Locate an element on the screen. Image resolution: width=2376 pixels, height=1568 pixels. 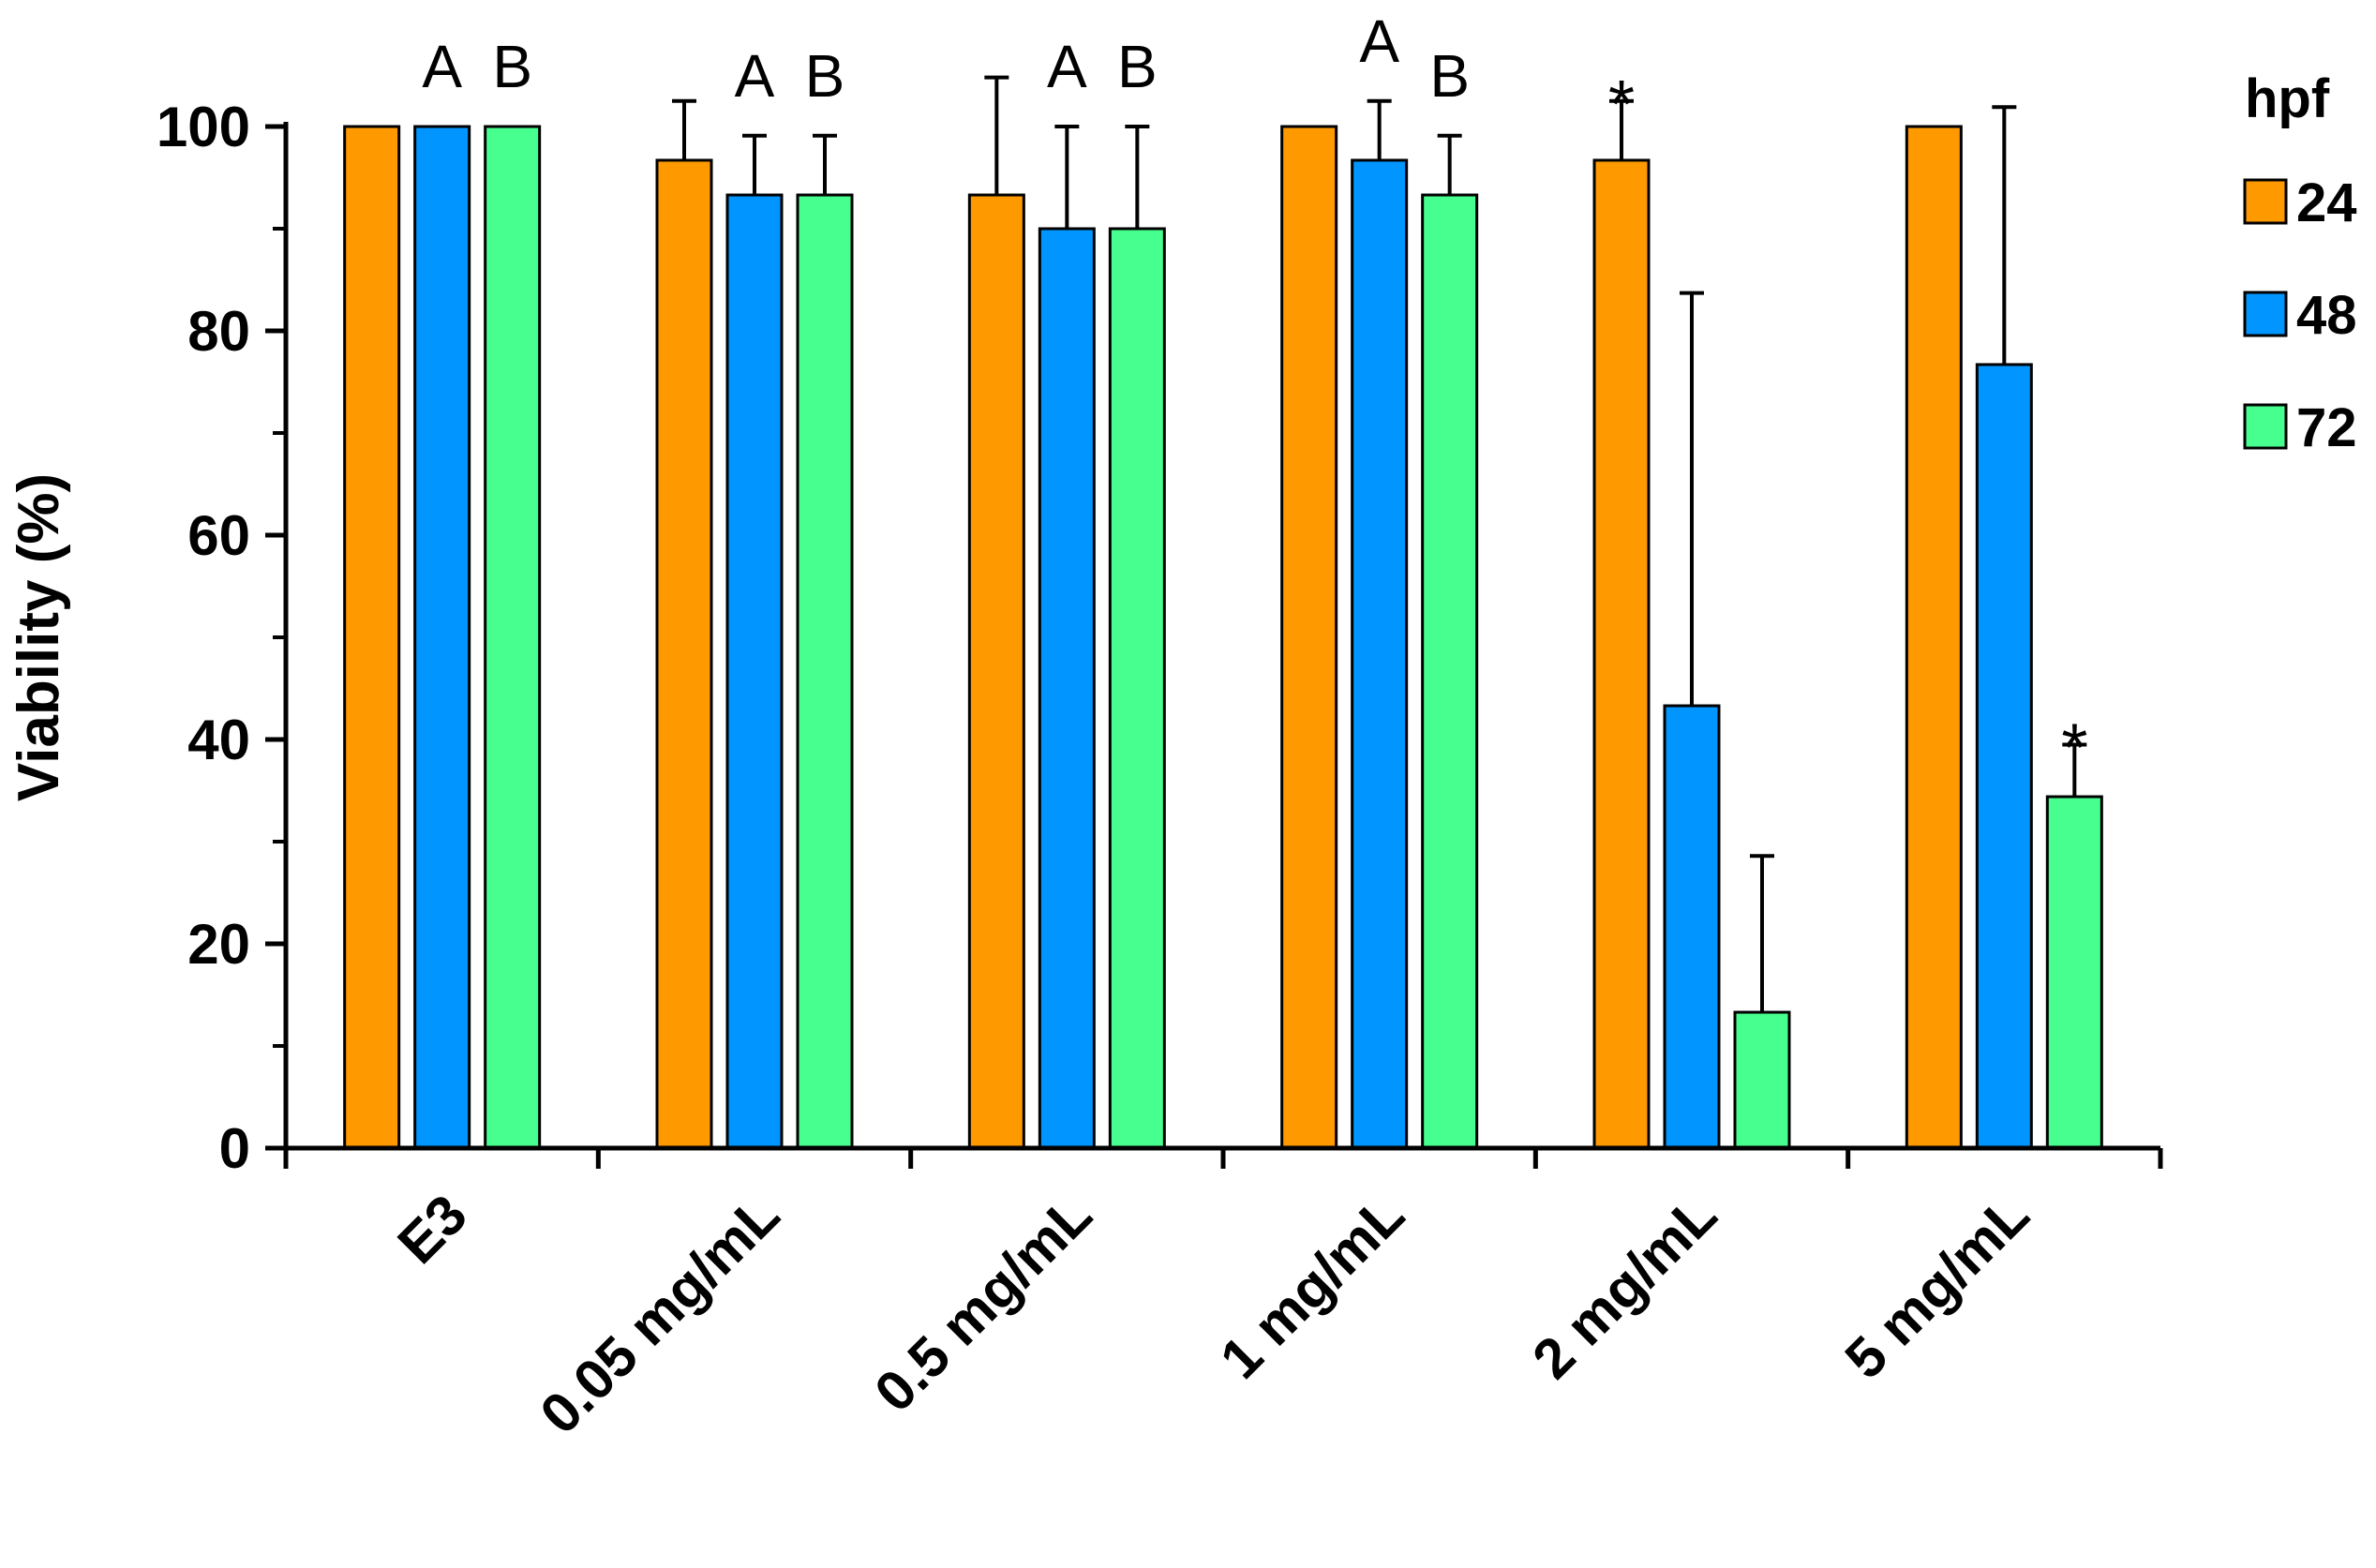
y-tick-label-100: 100 is located at coordinates (203, 127).